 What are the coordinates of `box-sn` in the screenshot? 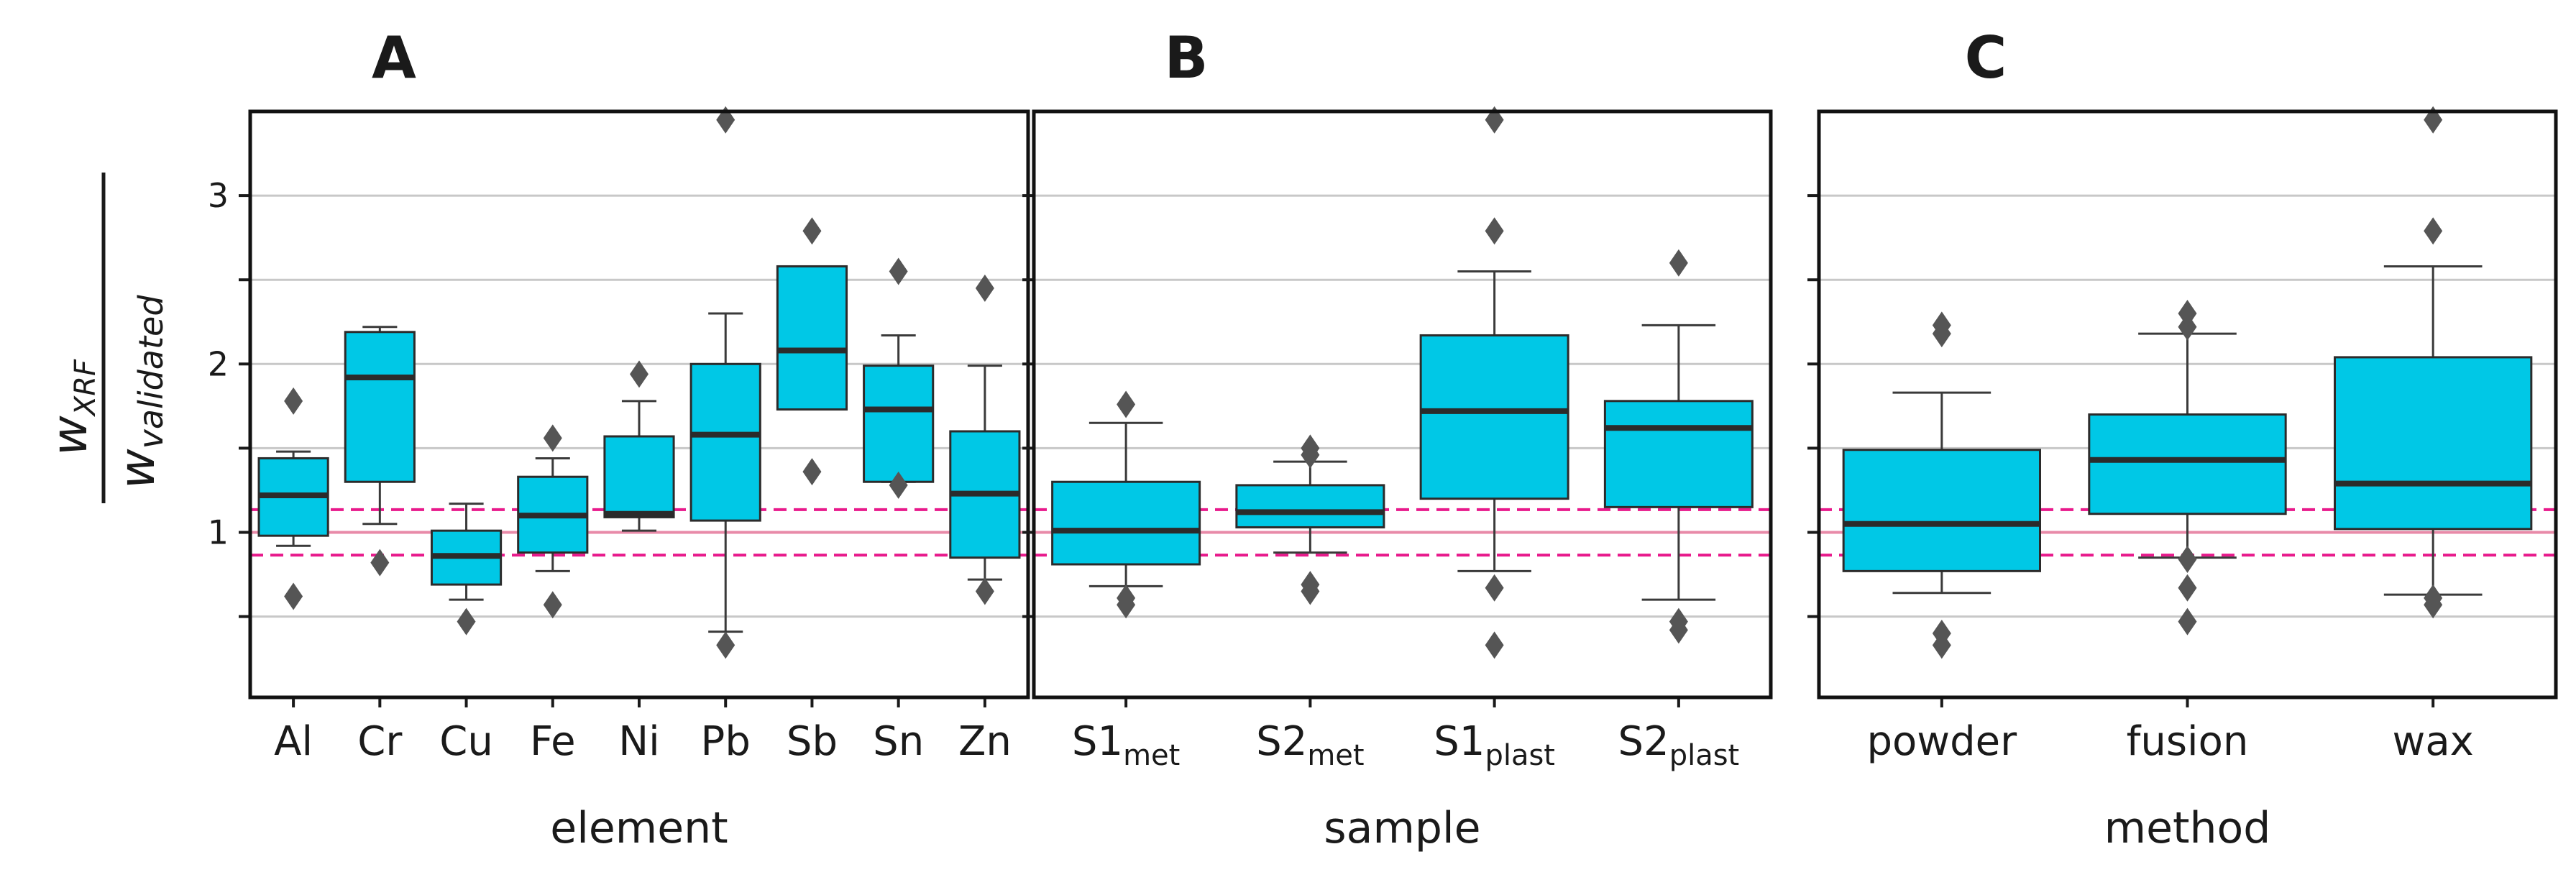 It's located at (899, 378).